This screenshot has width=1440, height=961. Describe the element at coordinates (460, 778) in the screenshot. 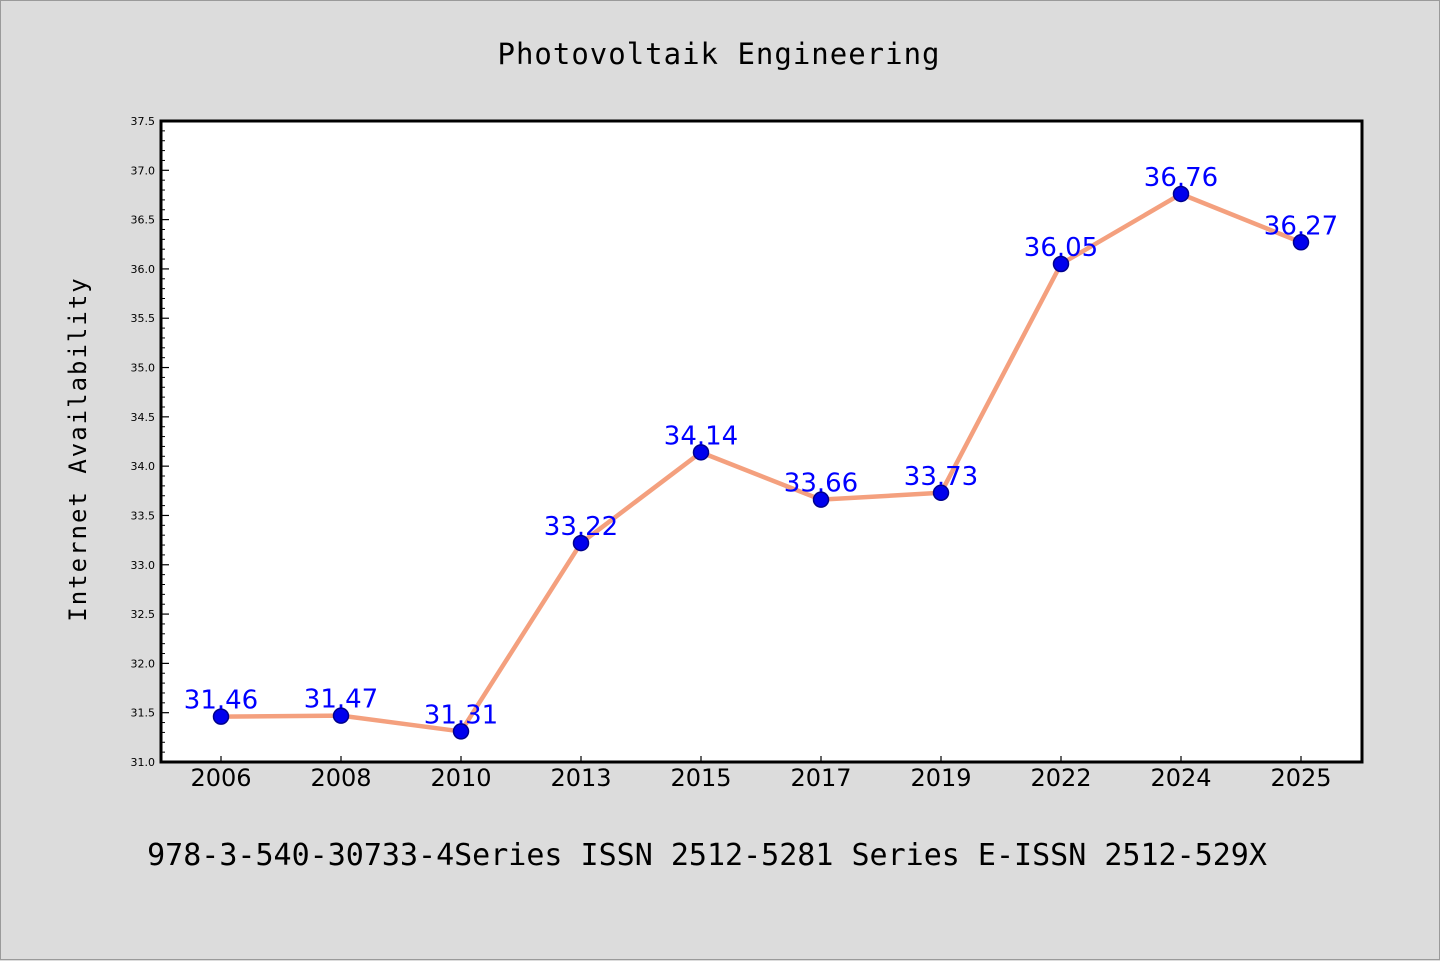

I see `x-tick-label: 2010` at that location.